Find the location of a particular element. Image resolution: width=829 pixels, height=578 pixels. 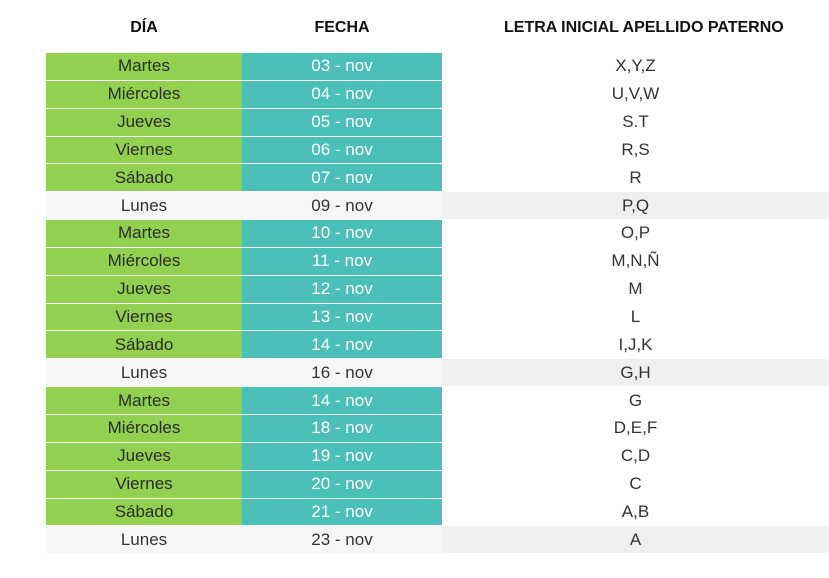

cell-letra-inicial: R is located at coordinates (635, 178).